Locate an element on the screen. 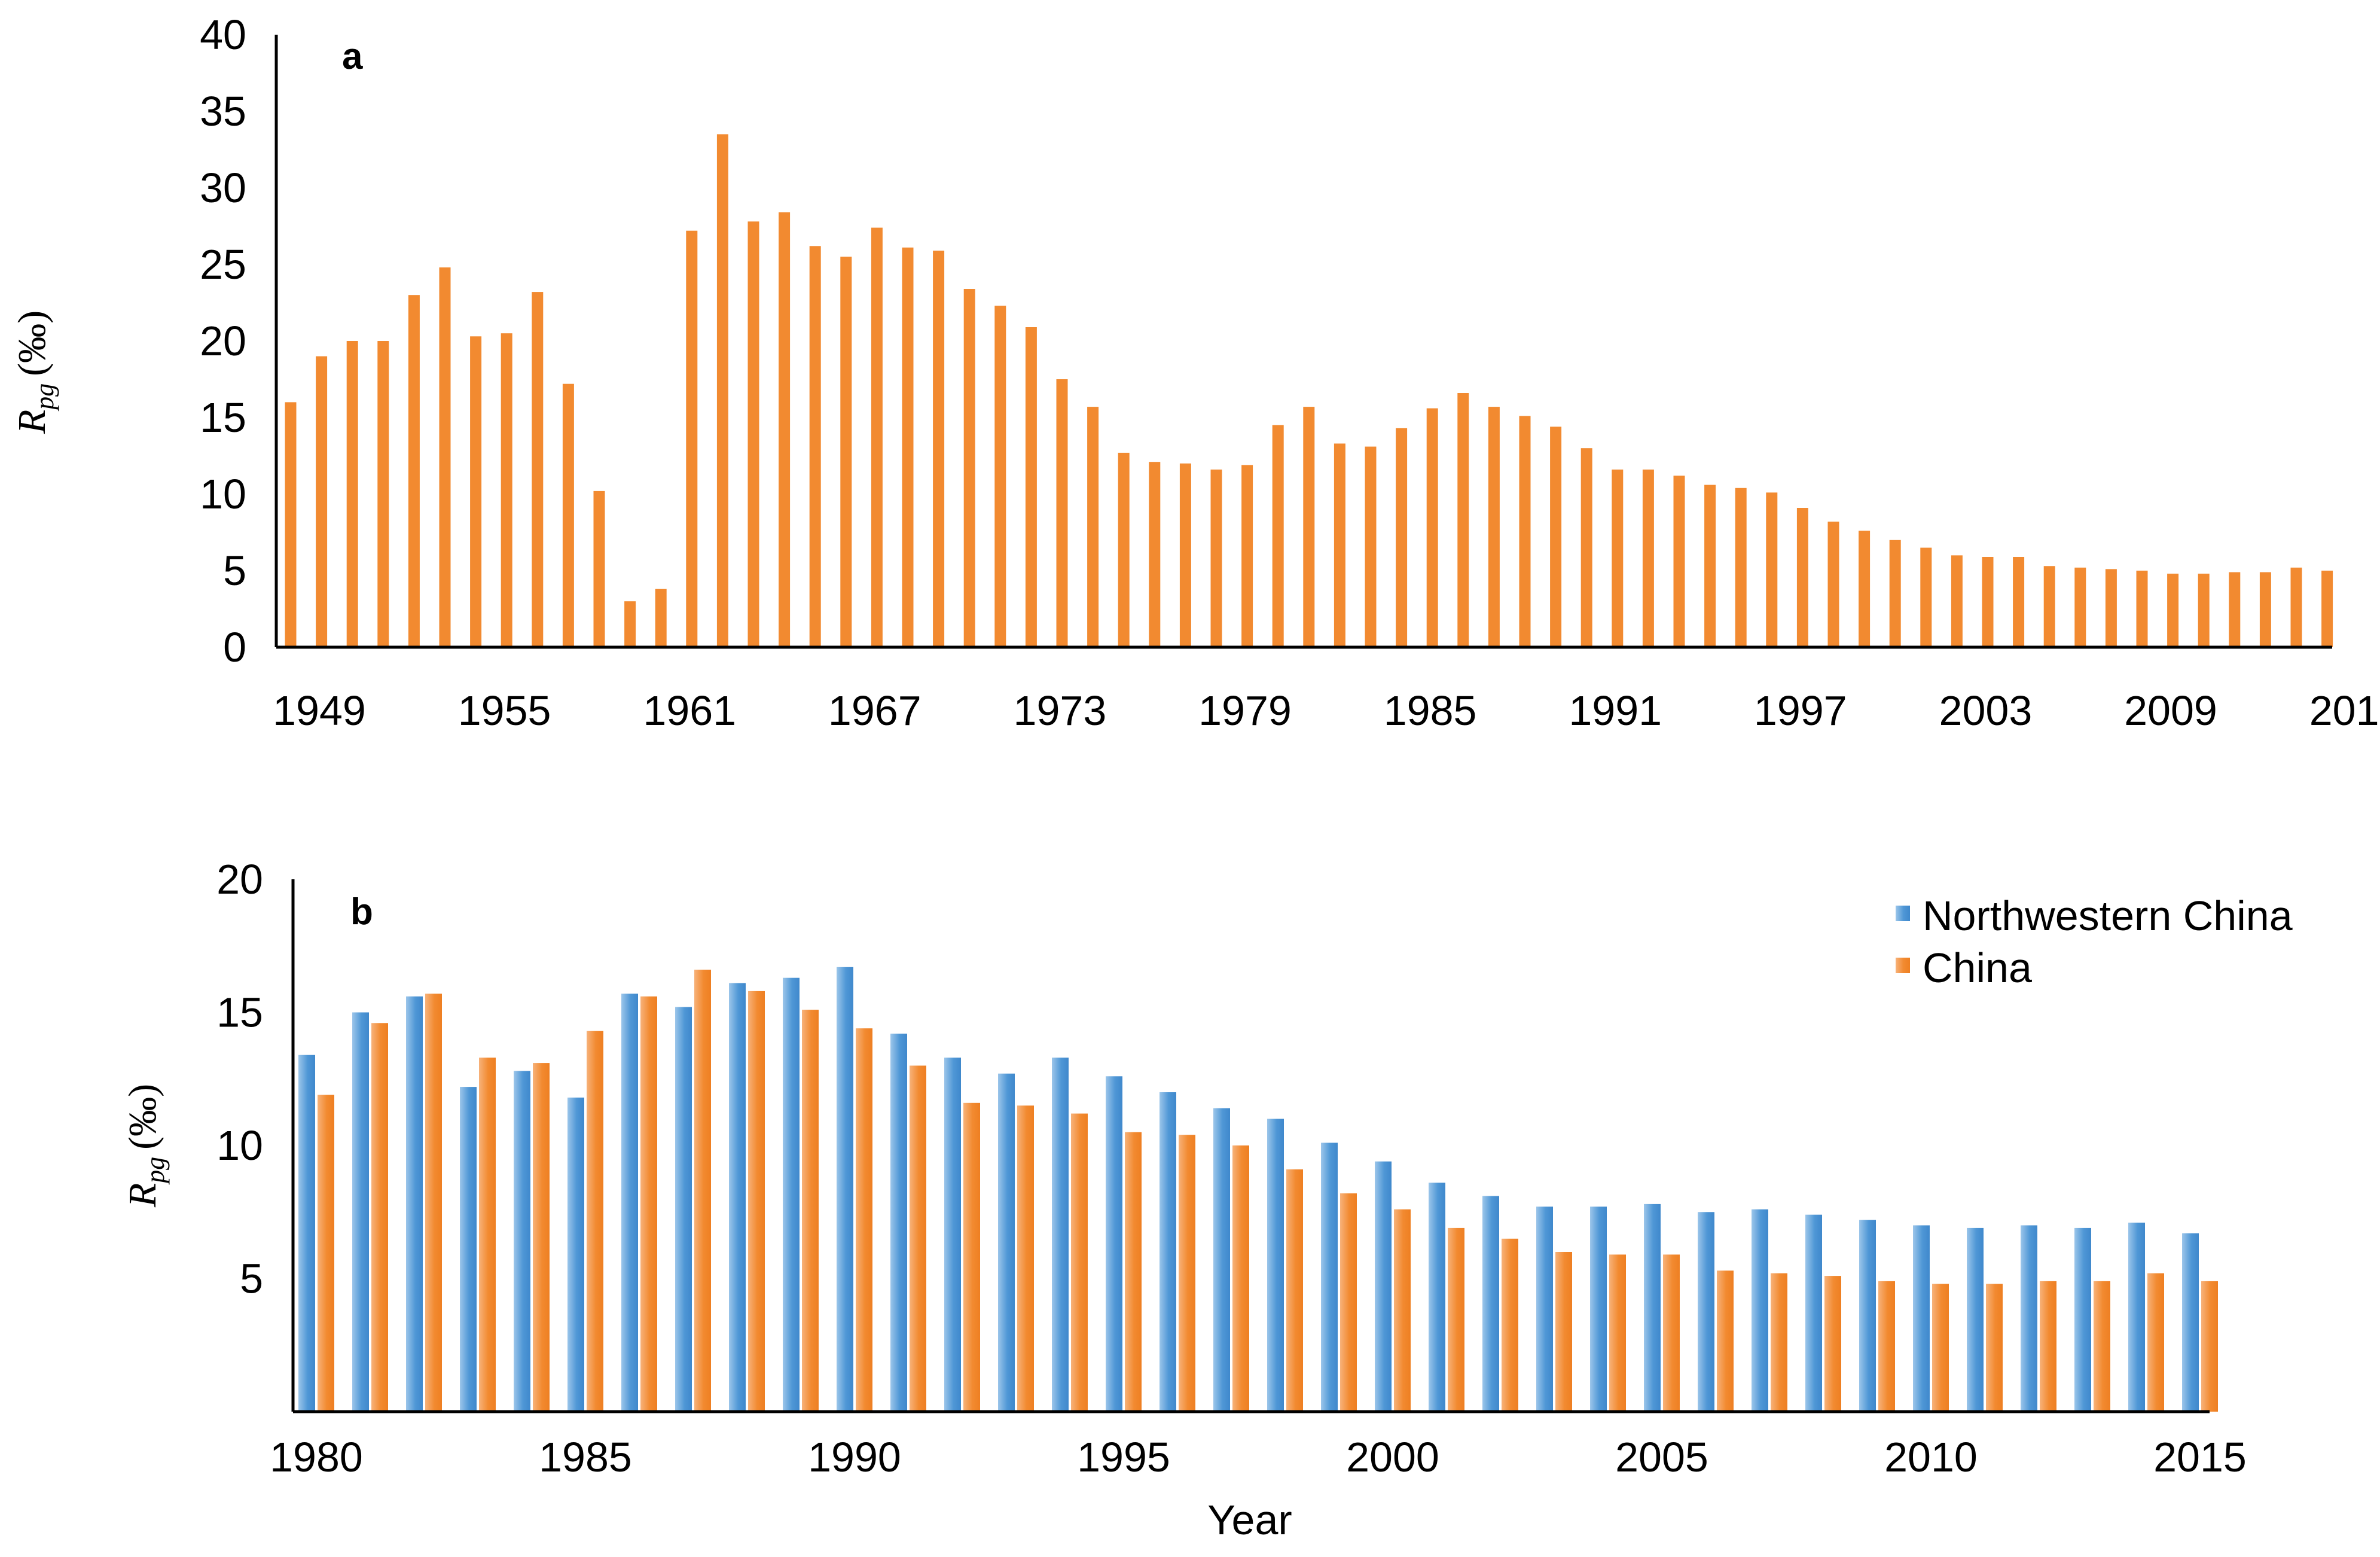 The height and width of the screenshot is (1557, 2380). bar-china-2014 is located at coordinates (2296, 607).